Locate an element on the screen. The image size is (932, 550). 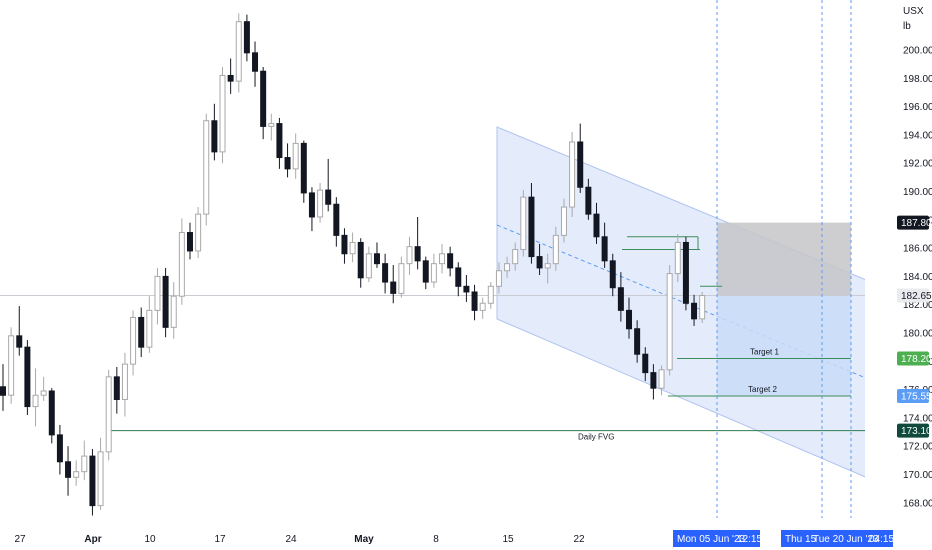
date-badge is located at coordinates (837, 538).